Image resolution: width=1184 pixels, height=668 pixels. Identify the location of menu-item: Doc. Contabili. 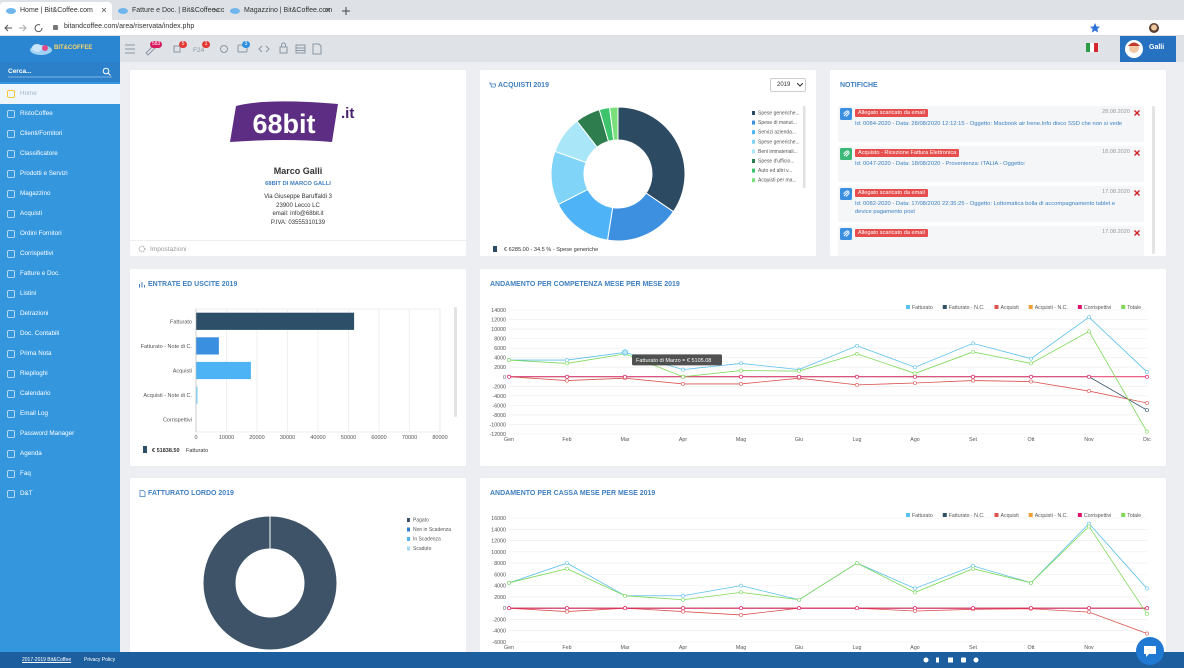
(60, 334).